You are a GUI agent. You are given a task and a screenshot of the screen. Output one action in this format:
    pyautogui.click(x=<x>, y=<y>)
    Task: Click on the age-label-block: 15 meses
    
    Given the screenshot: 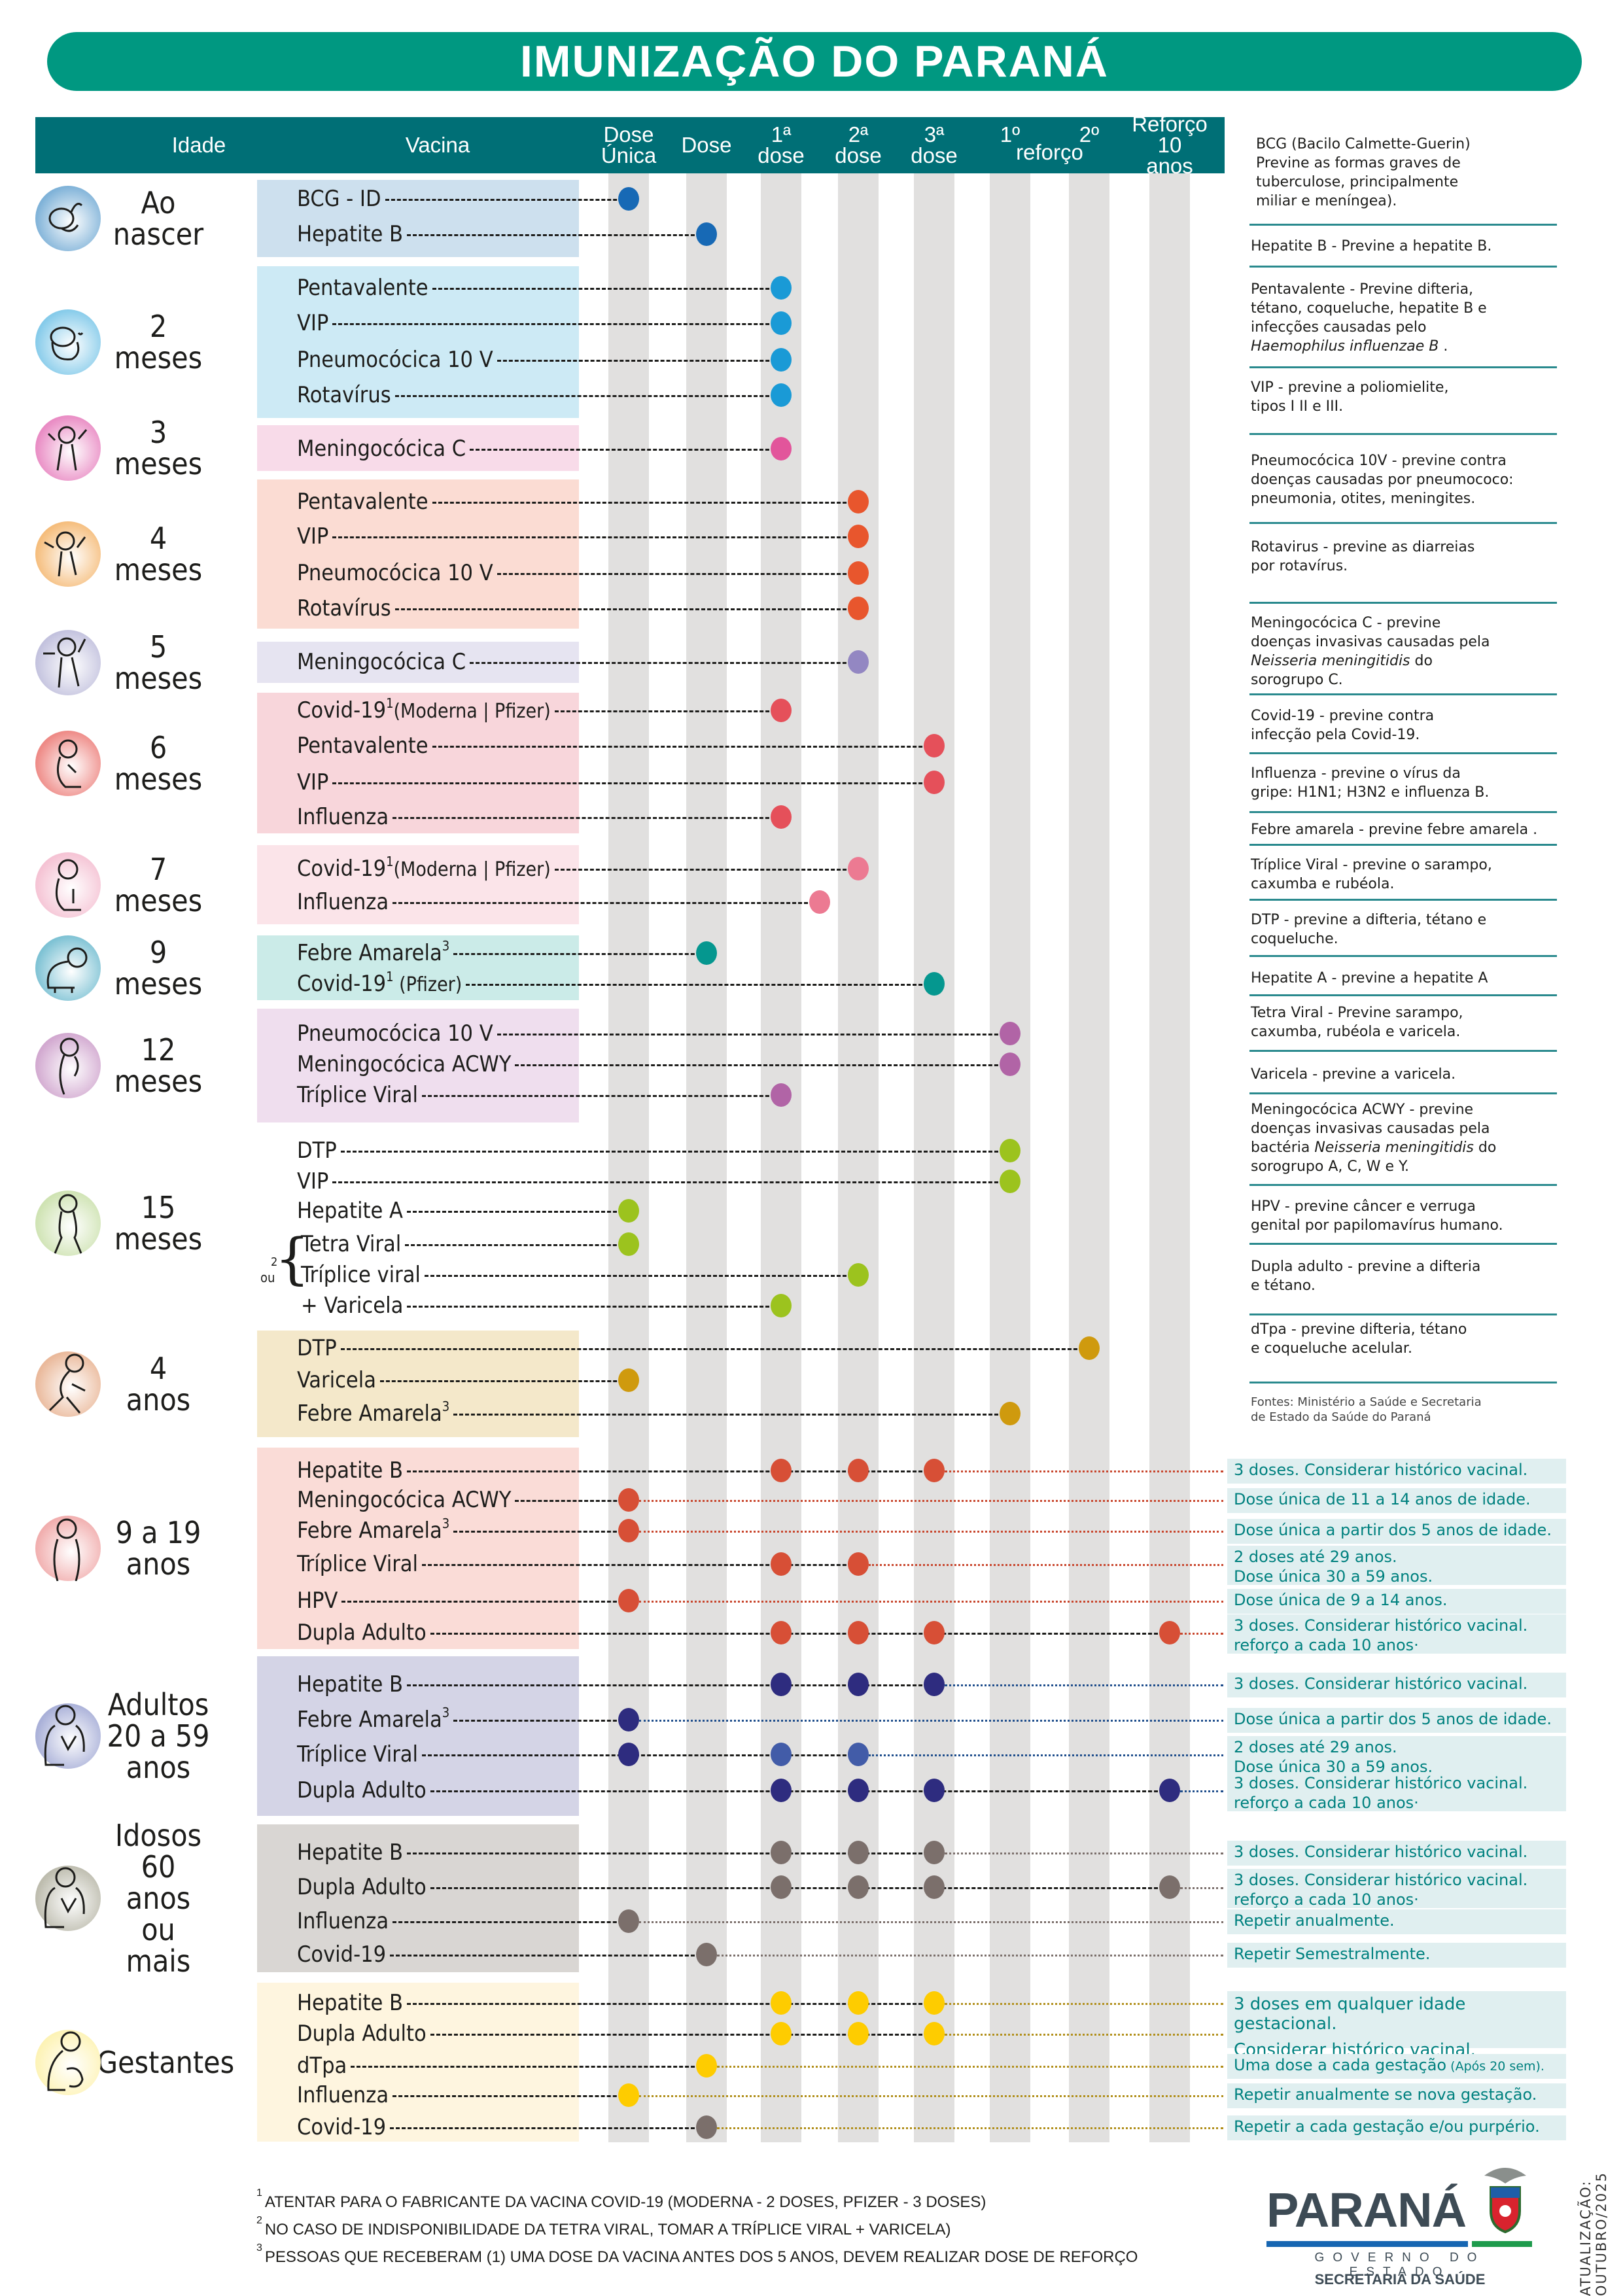 What is the action you would take?
    pyautogui.click(x=123, y=1223)
    